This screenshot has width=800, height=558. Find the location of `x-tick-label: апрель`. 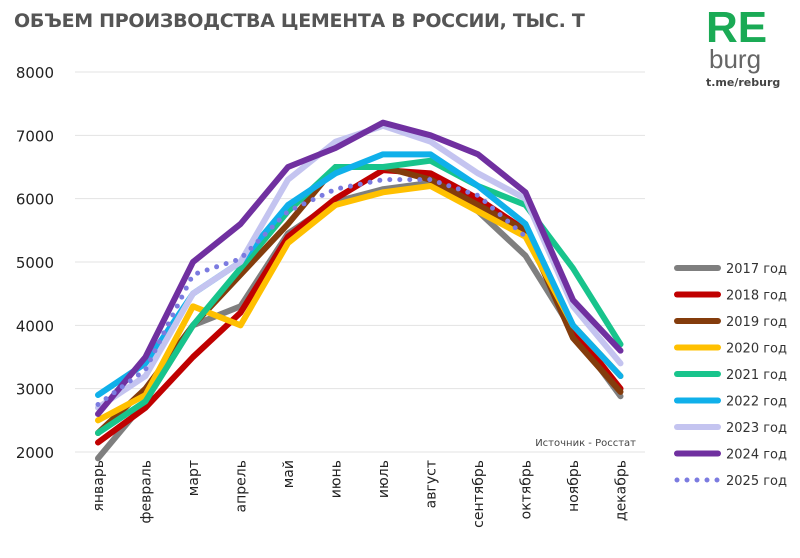

x-tick-label: апрель is located at coordinates (242, 486).